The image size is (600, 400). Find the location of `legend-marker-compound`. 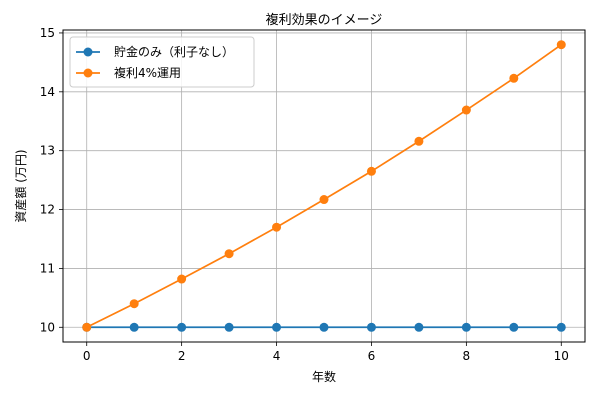

legend-marker-compound is located at coordinates (88, 73).